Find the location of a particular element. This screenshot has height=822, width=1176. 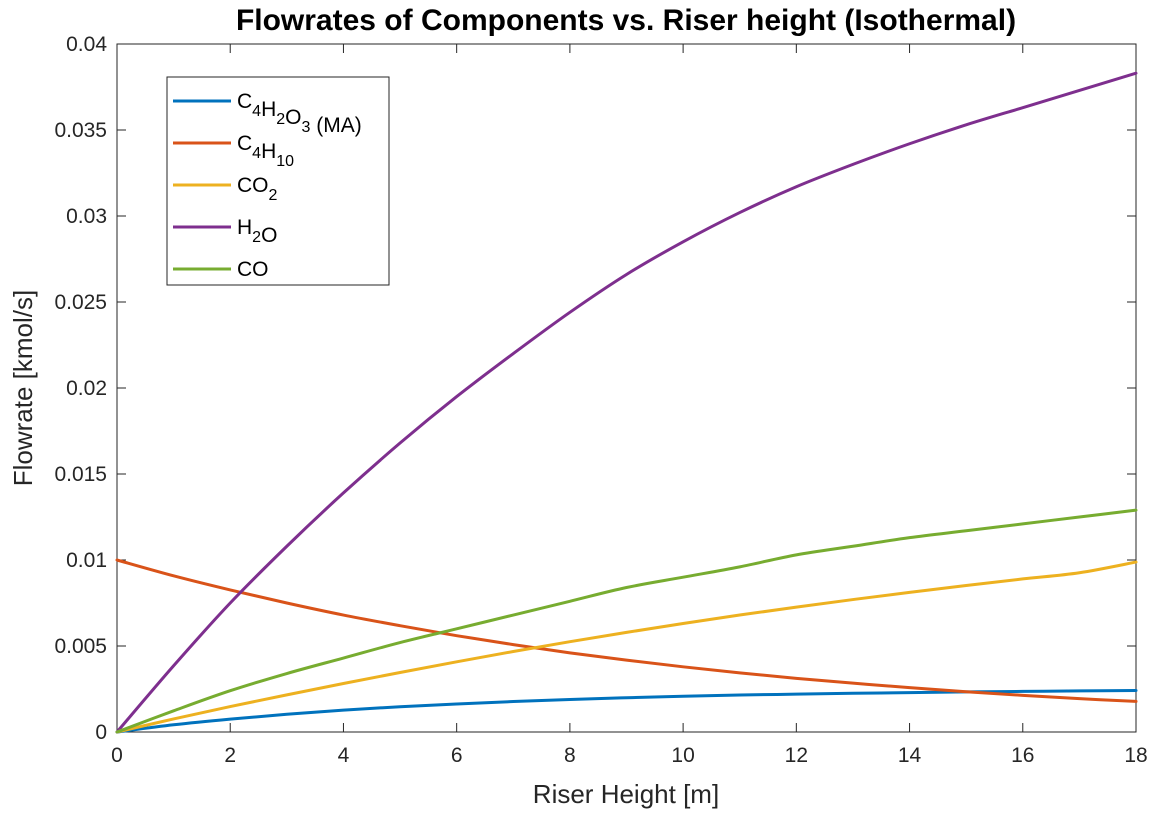

x-tick-label: 16 is located at coordinates (1022, 755).